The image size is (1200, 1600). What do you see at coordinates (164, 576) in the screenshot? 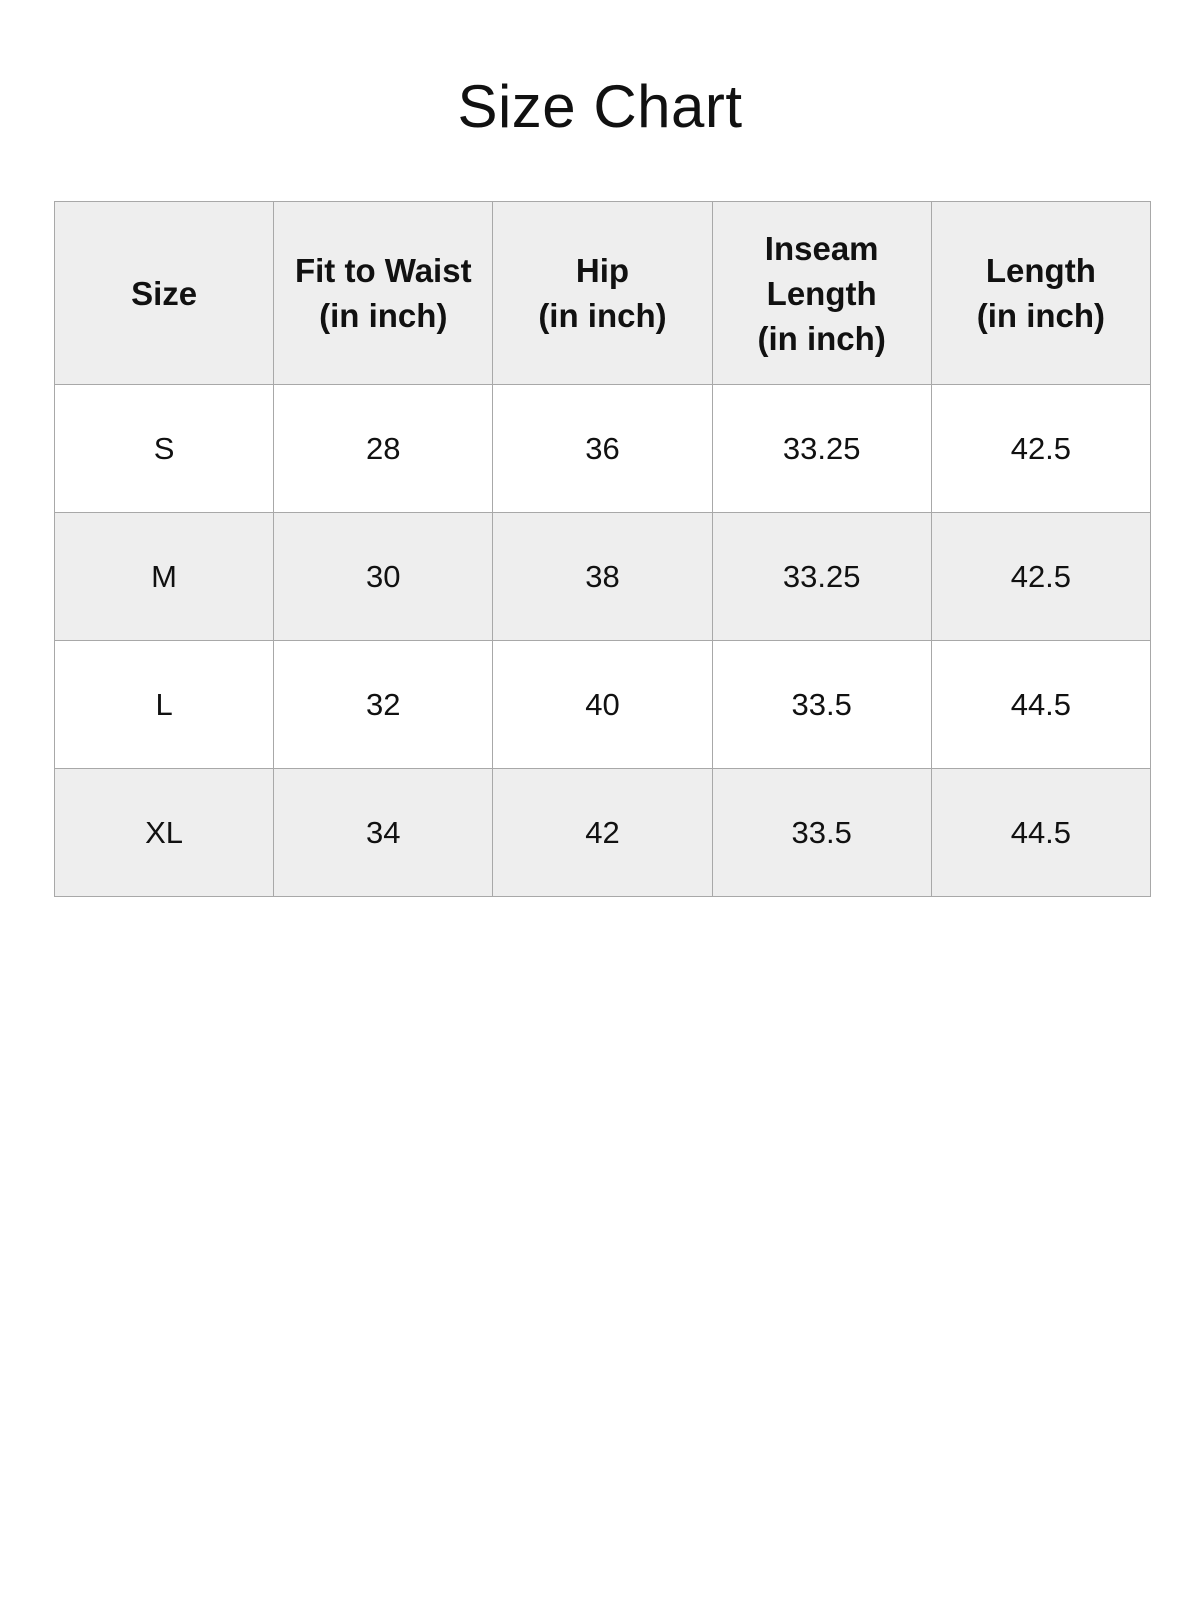
I see `cell-size: M` at bounding box center [164, 576].